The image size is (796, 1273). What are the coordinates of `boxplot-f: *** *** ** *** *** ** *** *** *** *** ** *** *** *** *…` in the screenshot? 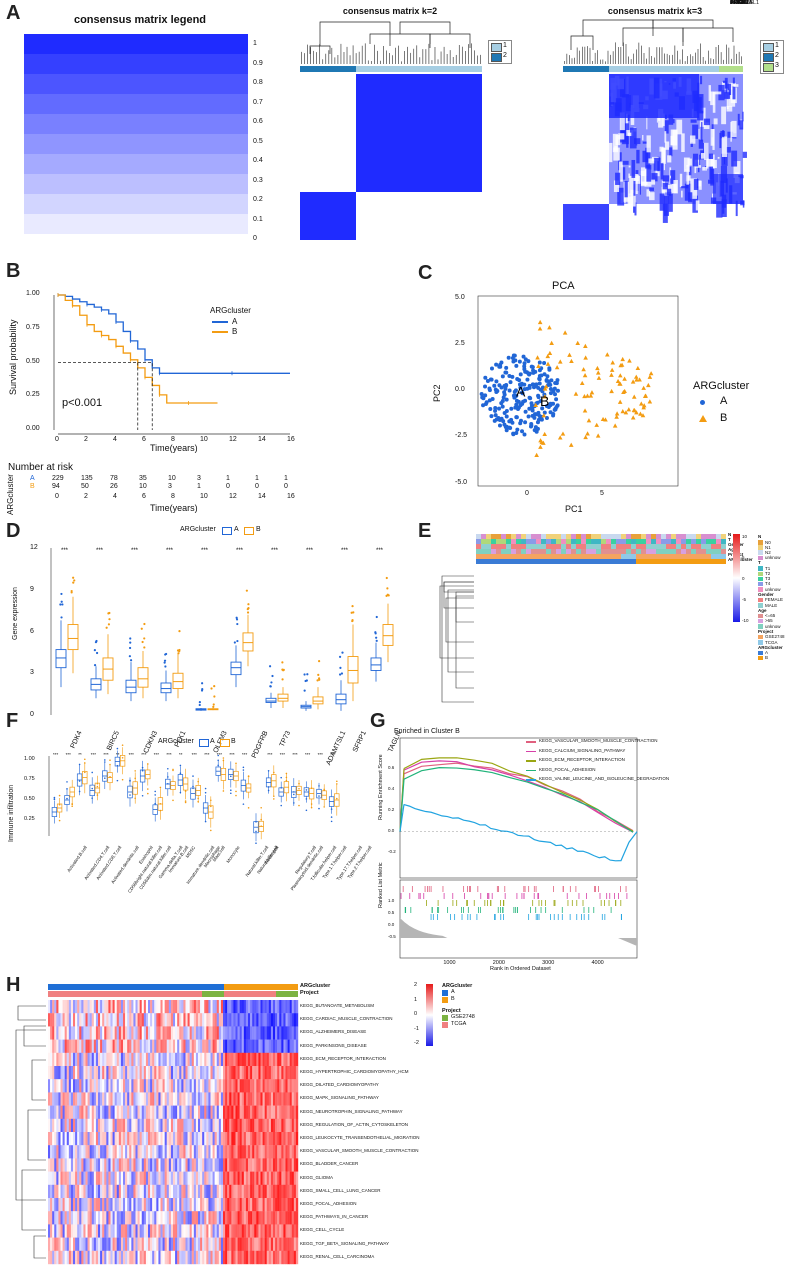 It's located at (194, 794).